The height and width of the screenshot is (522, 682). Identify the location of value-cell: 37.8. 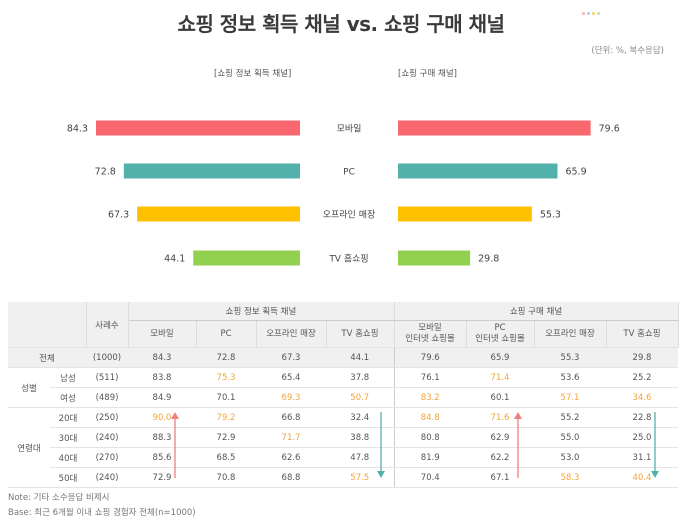
(360, 377).